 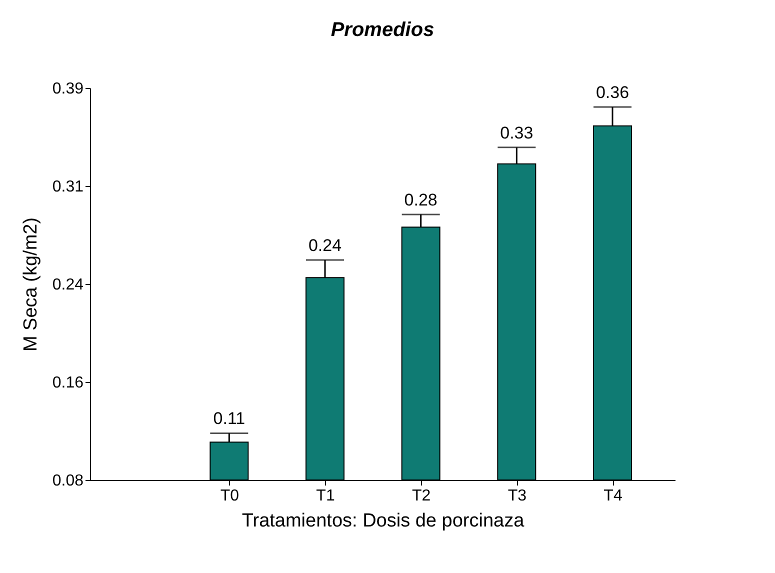 What do you see at coordinates (613, 92) in the screenshot?
I see `data-label: 0.36` at bounding box center [613, 92].